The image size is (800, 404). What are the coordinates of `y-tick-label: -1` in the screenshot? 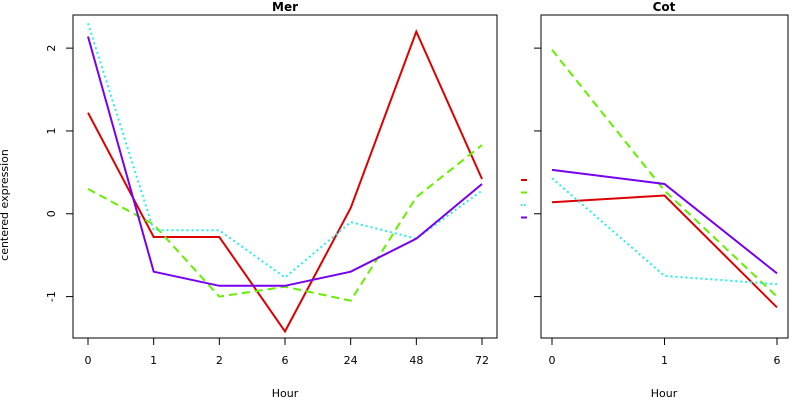 It's located at (51, 296).